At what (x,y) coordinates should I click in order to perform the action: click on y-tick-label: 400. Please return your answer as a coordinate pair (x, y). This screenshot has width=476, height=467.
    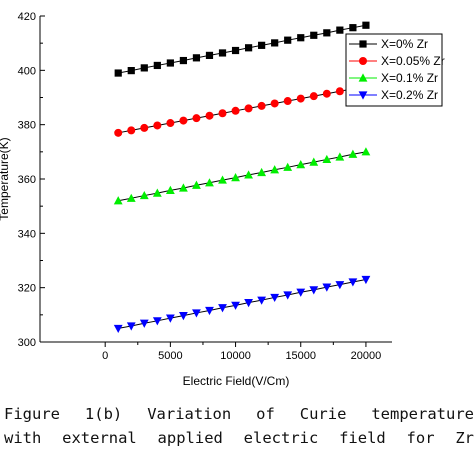
    Looking at the image, I should click on (27, 71).